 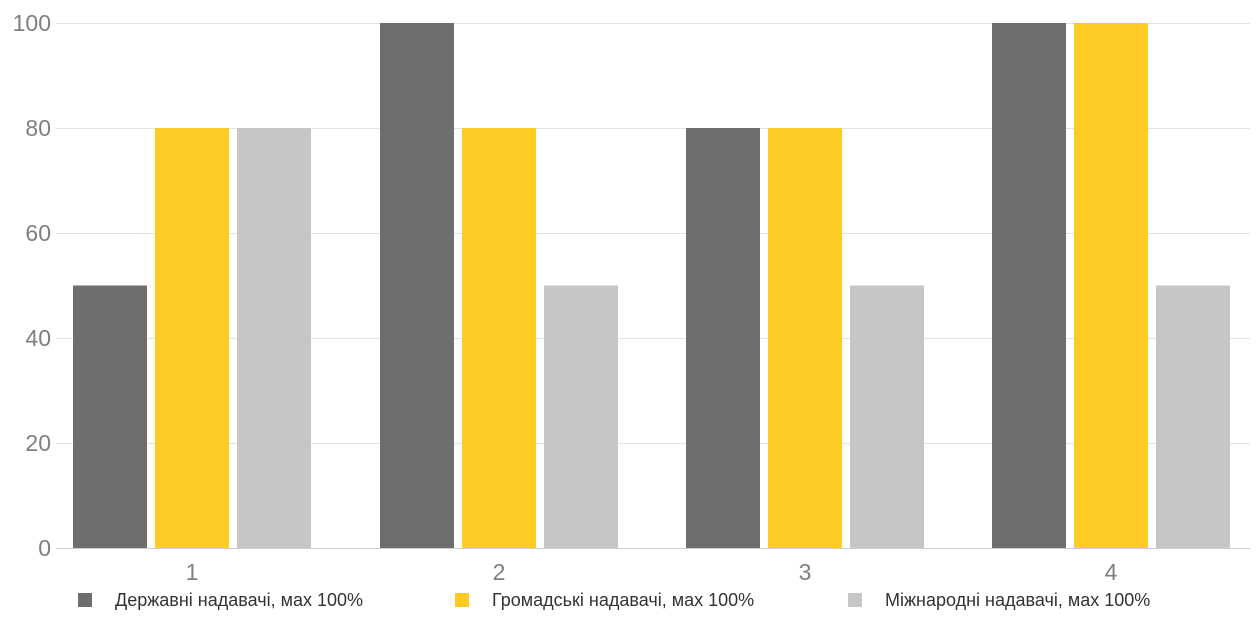 I want to click on y-tick-label: 20, so click(x=38, y=443).